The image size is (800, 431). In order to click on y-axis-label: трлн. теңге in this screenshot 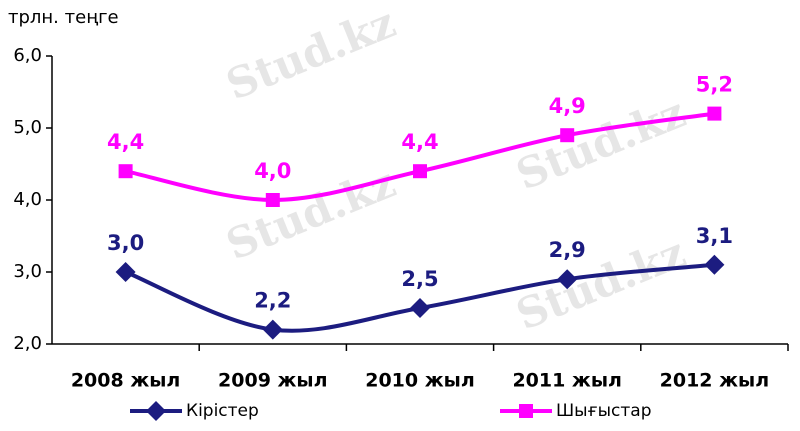, I will do `click(63, 17)`.